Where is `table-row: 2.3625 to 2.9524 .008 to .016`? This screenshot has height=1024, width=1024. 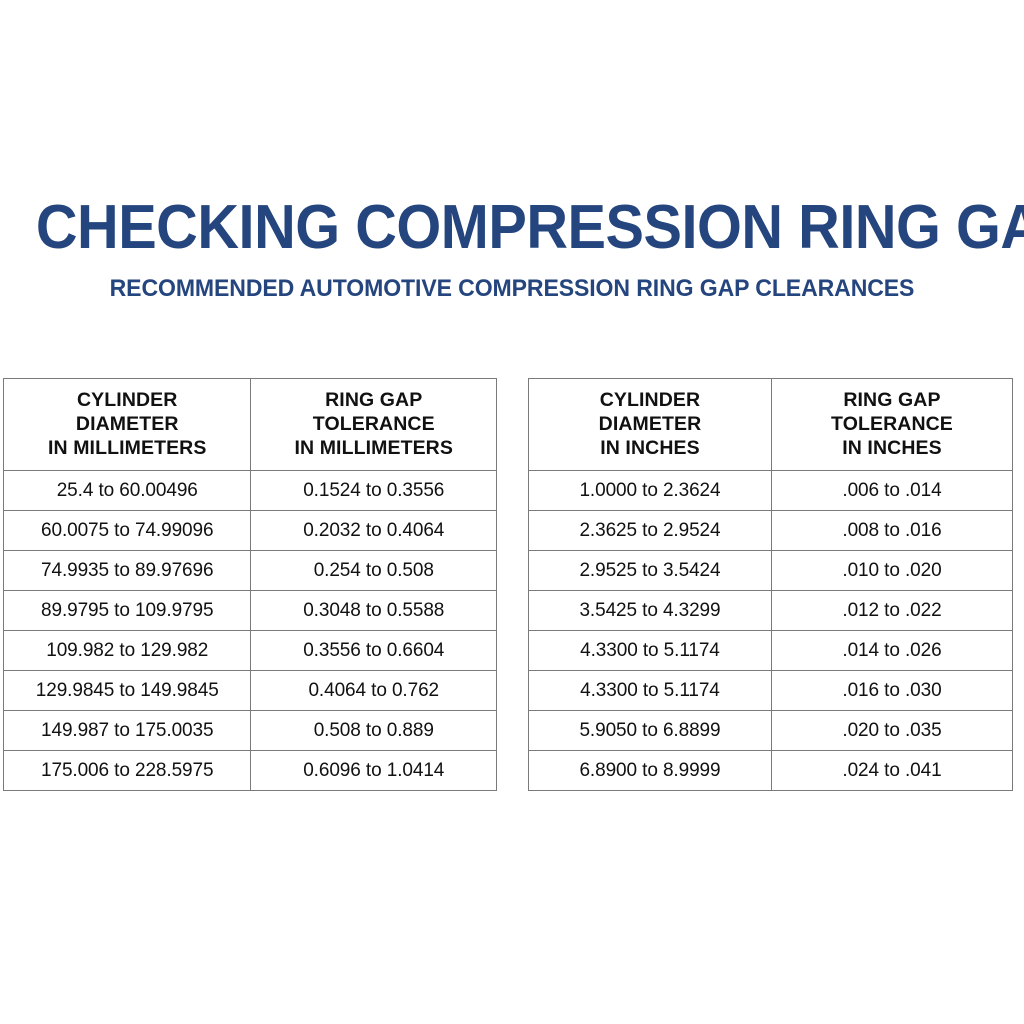
table-row: 2.3625 to 2.9524 .008 to .016 is located at coordinates (771, 530).